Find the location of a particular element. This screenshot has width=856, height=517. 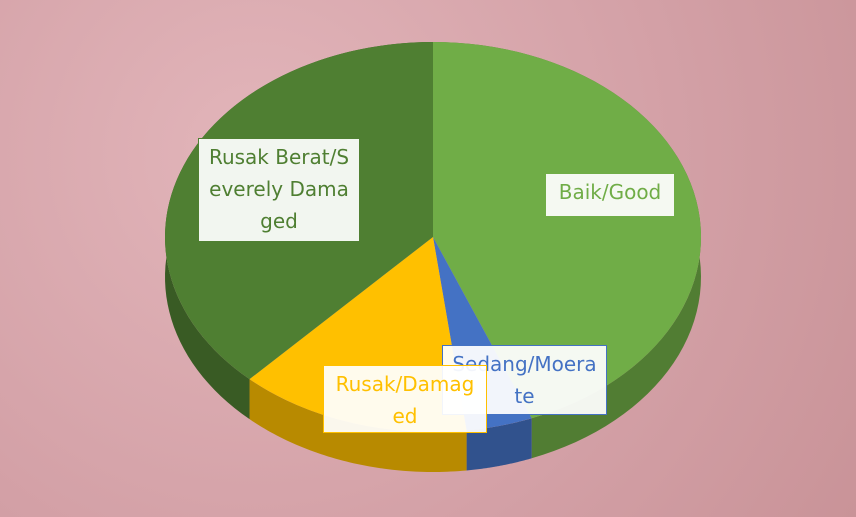

slice-label: Baik/Good is located at coordinates (610, 195).